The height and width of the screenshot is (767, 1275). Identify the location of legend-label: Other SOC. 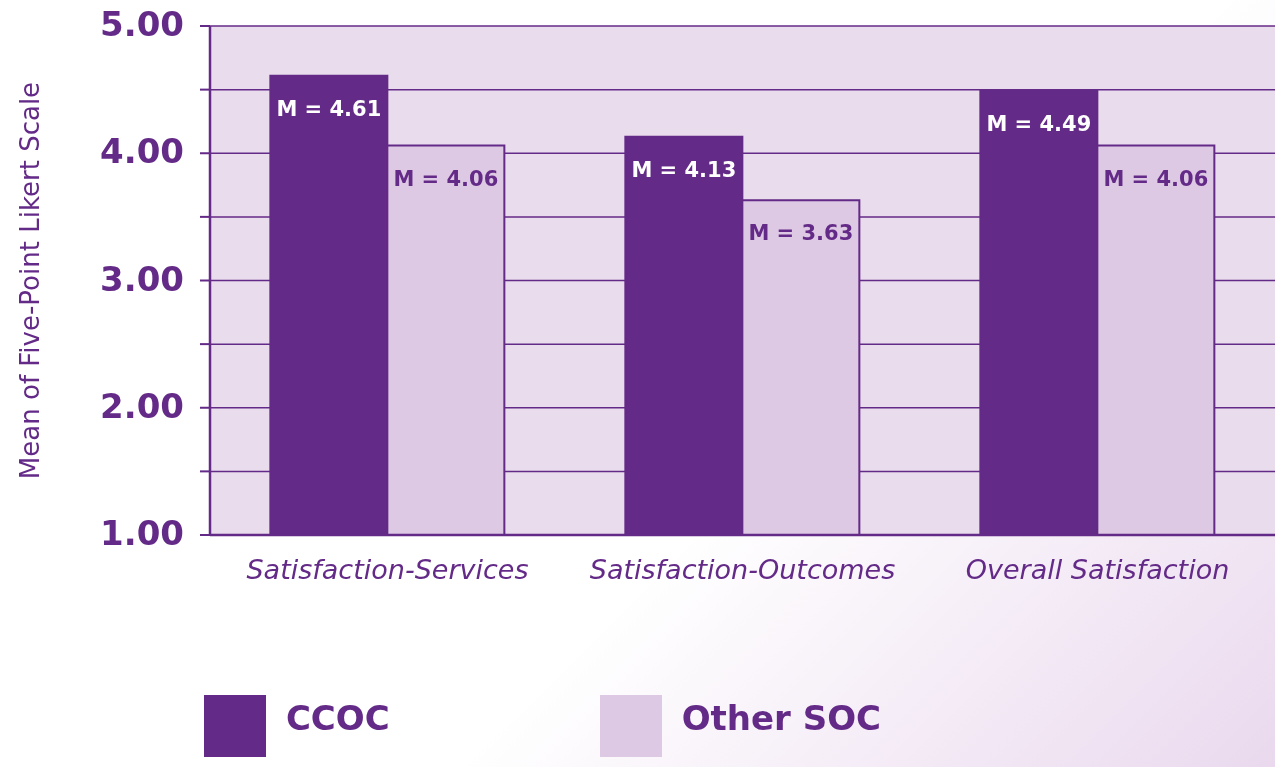
(781, 717).